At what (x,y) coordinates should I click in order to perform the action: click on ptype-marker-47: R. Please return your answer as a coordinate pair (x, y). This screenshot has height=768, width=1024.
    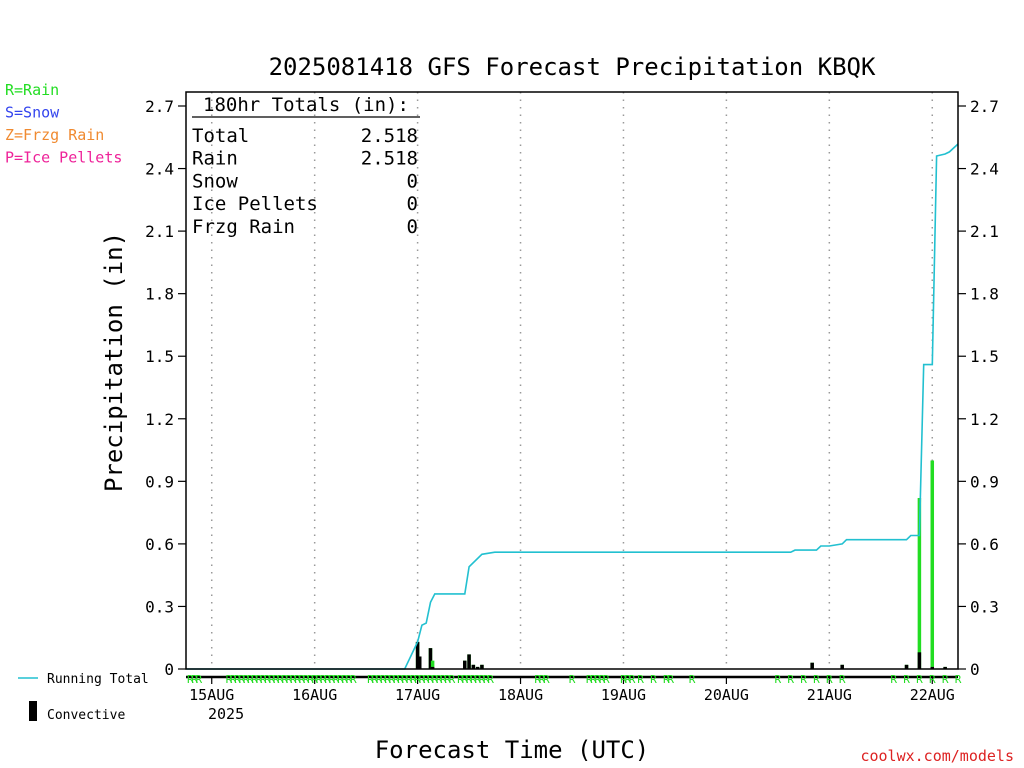
    Looking at the image, I should click on (426, 679).